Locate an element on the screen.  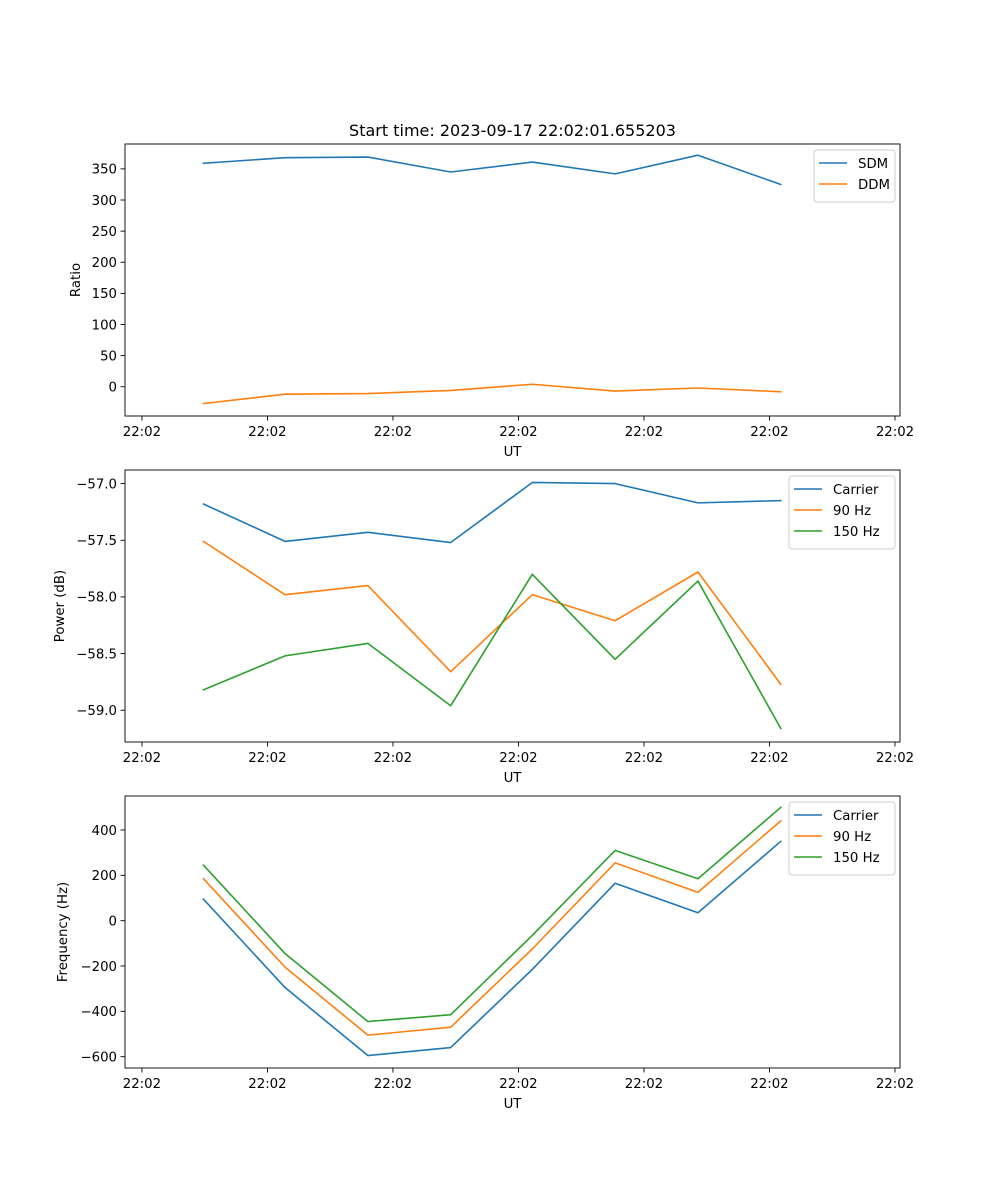
y-tick-label: 100 is located at coordinates (104, 325).